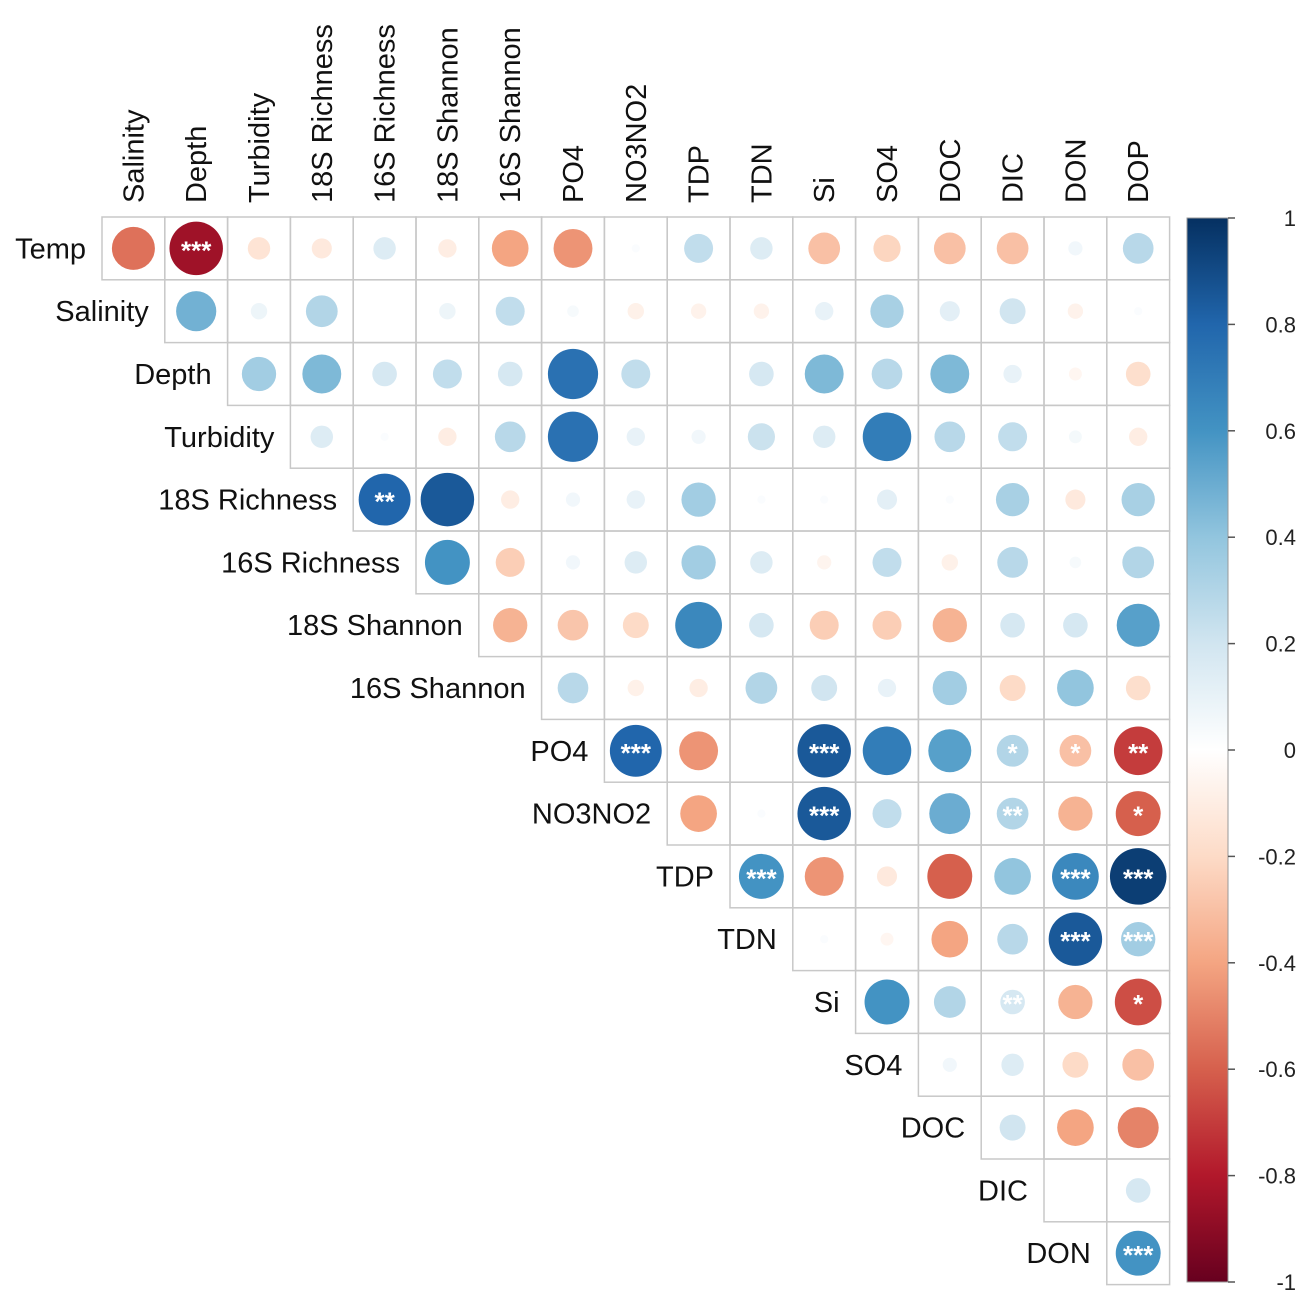 Image resolution: width=1299 pixels, height=1294 pixels. Describe the element at coordinates (1277, 856) in the screenshot. I see `colorbar-tick-label: -0.2` at that location.